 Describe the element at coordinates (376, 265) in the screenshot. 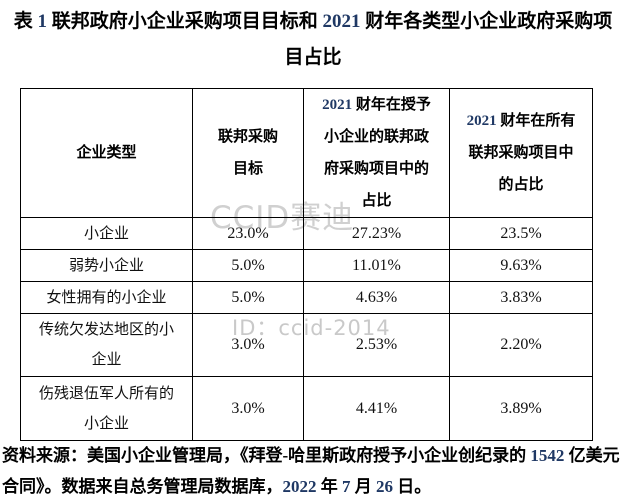

I see `cell-share-small: 11.01%` at that location.